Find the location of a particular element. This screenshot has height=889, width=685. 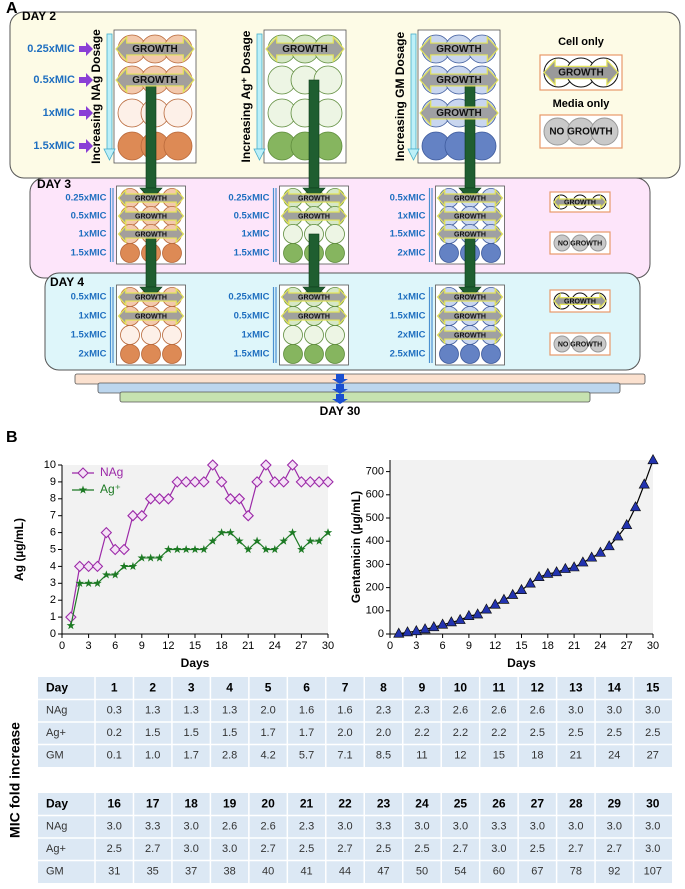

table-header: 8 is located at coordinates (383, 687).